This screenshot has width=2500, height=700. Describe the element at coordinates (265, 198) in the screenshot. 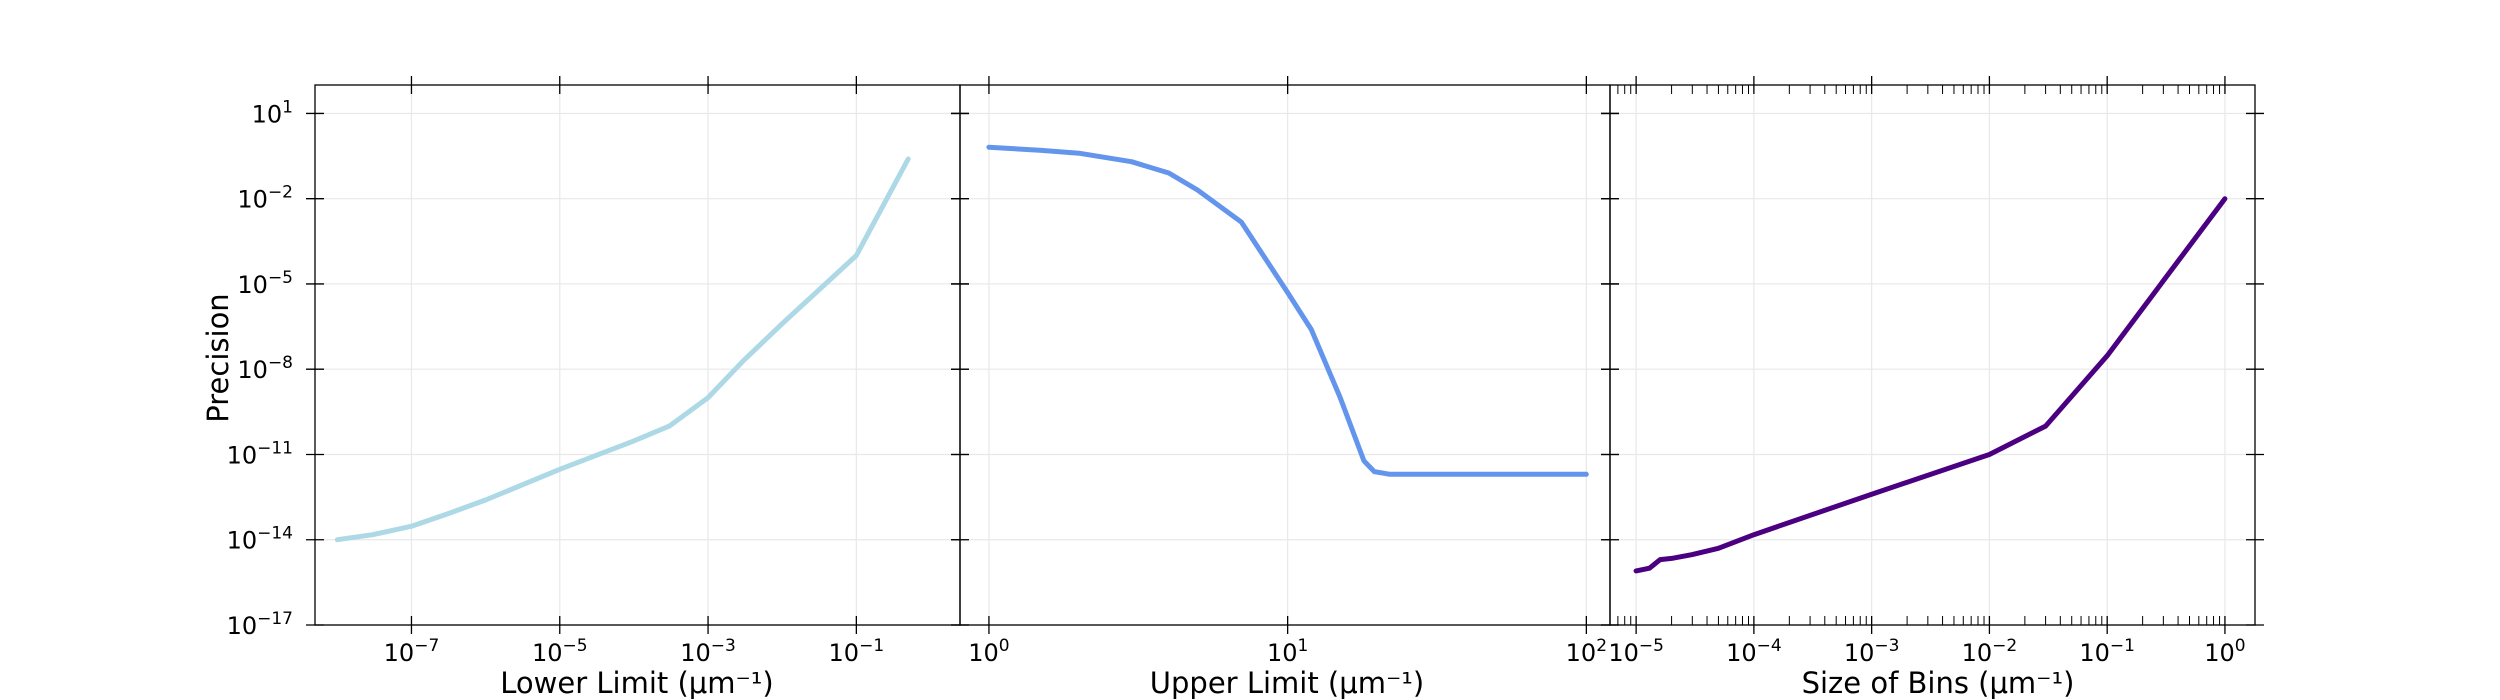

I see `y-tick-label: 10⁻²` at that location.